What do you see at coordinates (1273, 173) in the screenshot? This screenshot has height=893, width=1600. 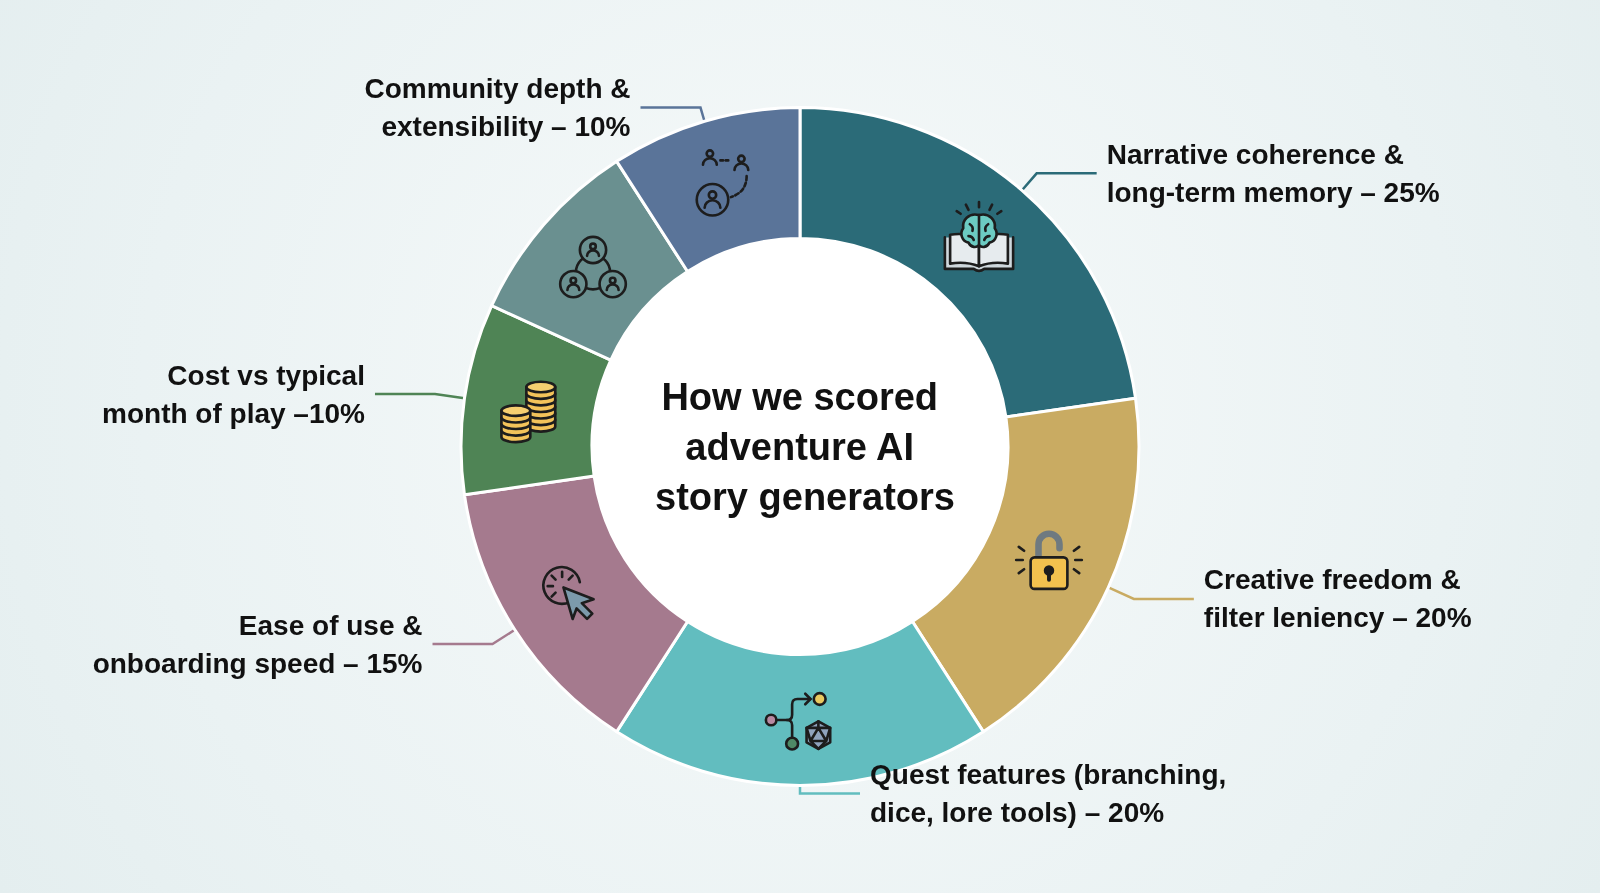 I see `slice-label: Narrative coherence & long-term memory – 25%` at bounding box center [1273, 173].